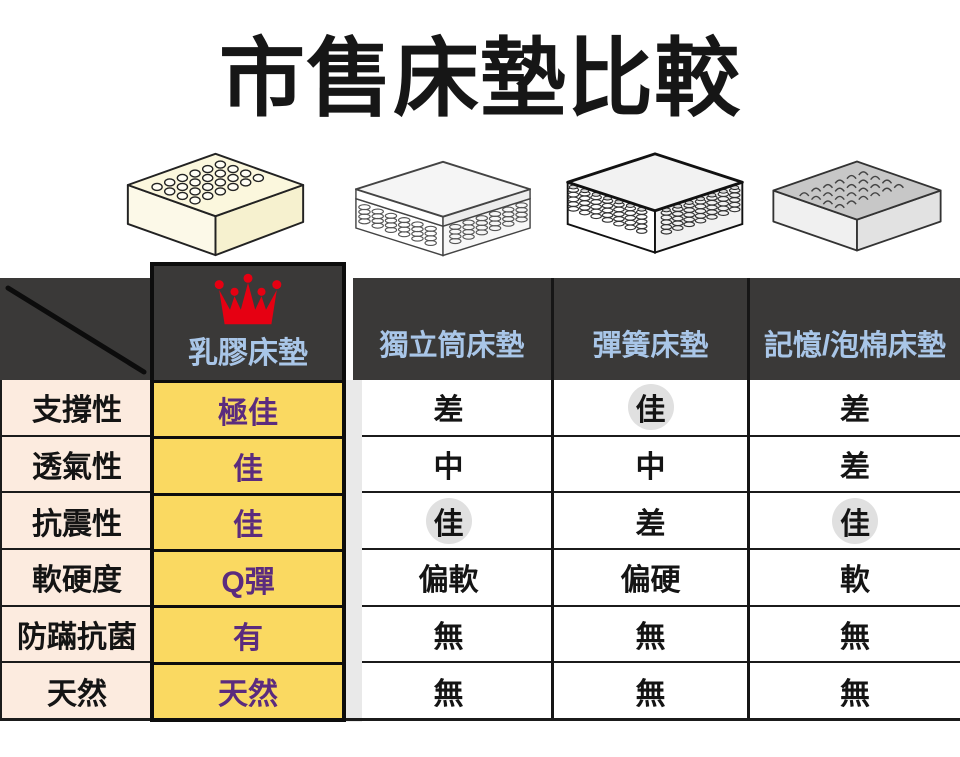 The image size is (960, 757). What do you see at coordinates (855, 578) in the screenshot?
I see `table-cell: 軟` at bounding box center [855, 578].